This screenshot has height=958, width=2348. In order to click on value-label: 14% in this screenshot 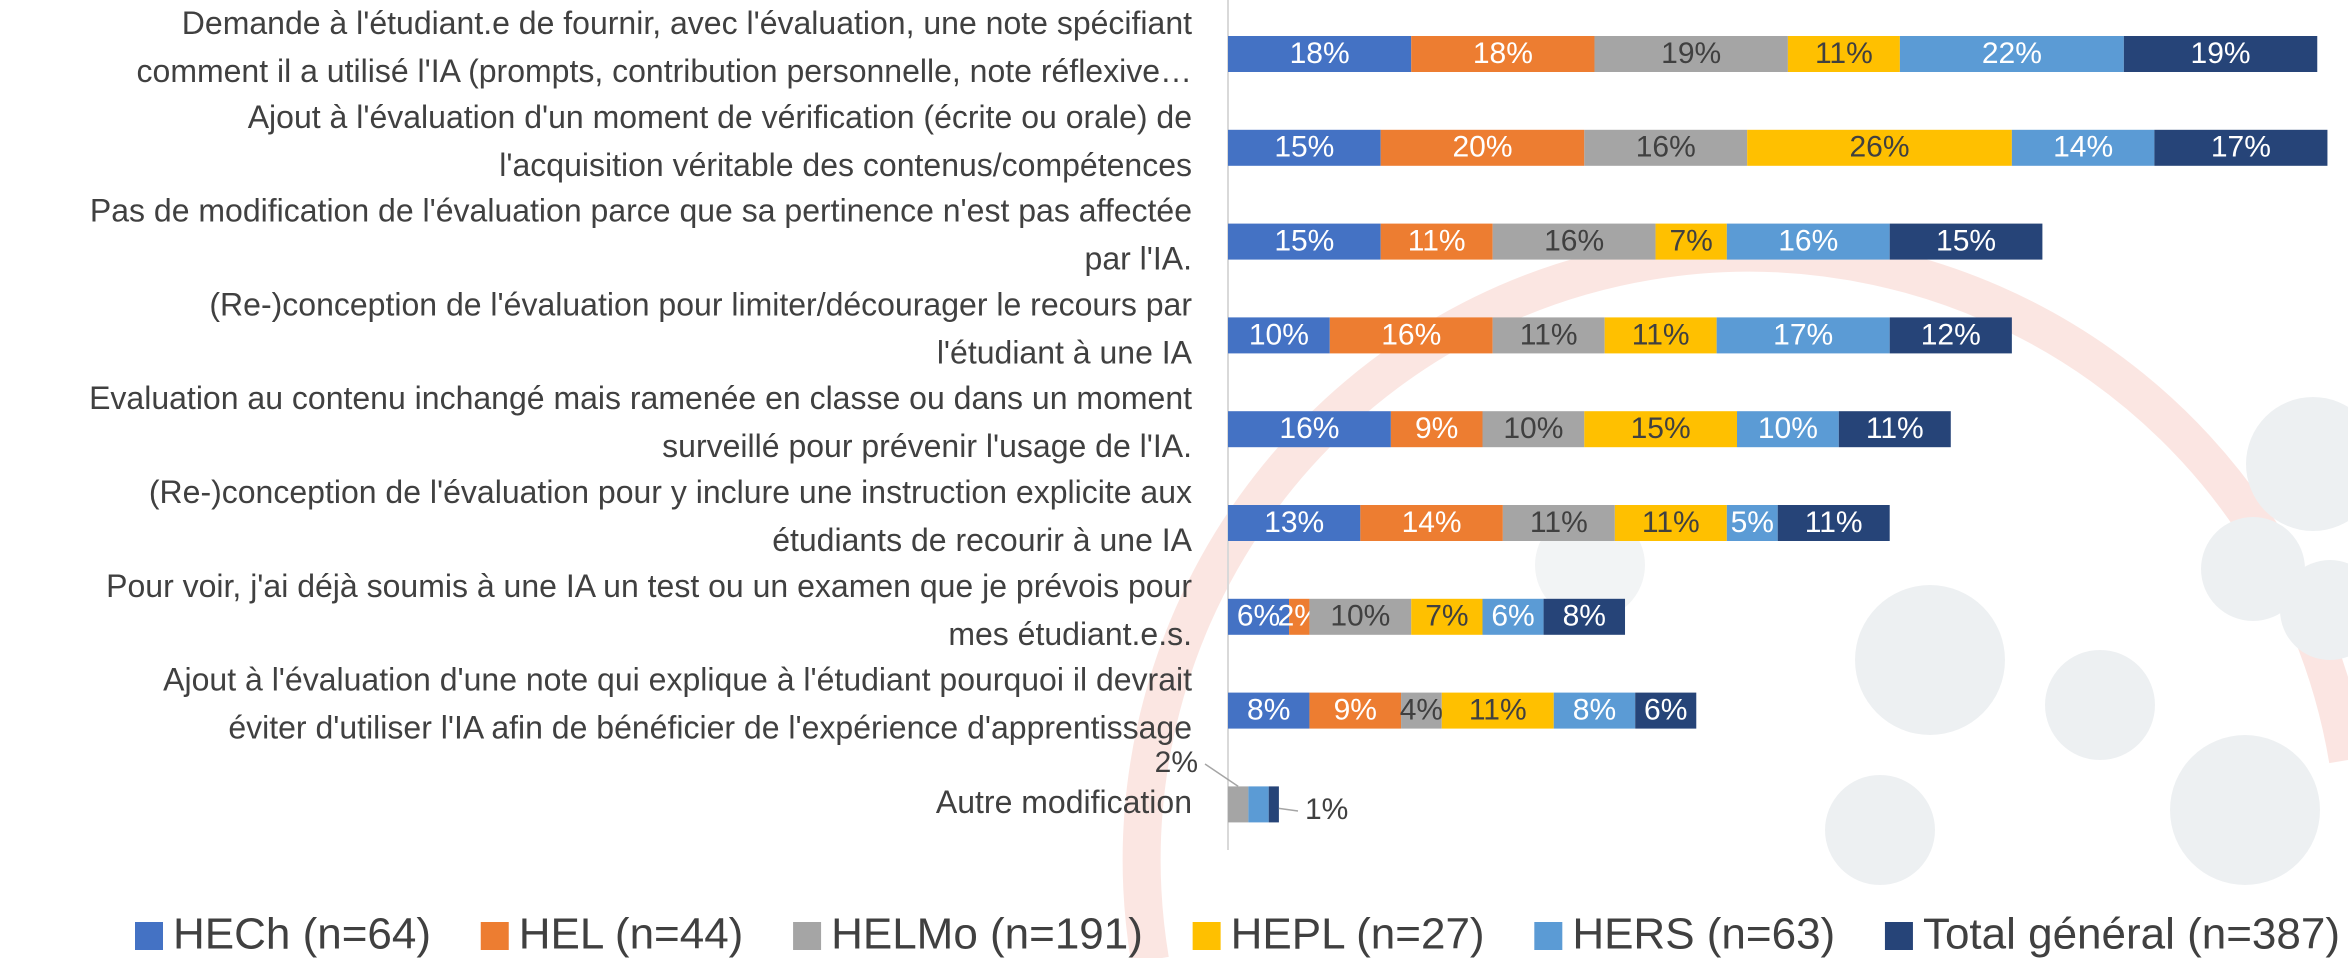, I will do `click(1432, 522)`.